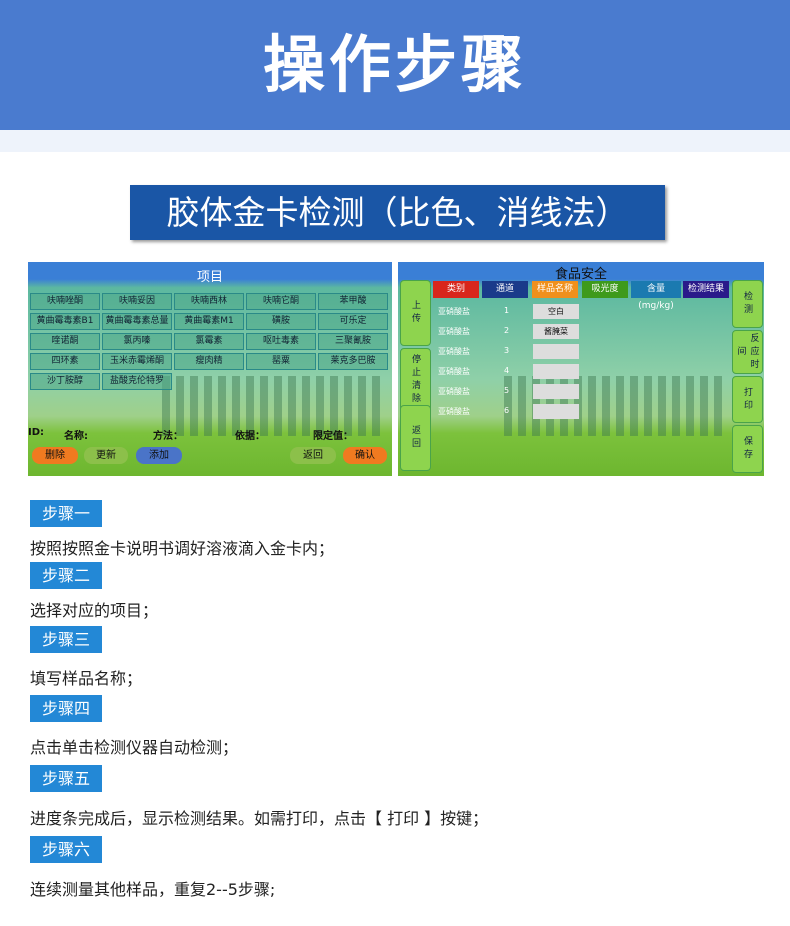 This screenshot has width=790, height=926. What do you see at coordinates (353, 321) in the screenshot?
I see `project-item-button: 可乐定` at bounding box center [353, 321].